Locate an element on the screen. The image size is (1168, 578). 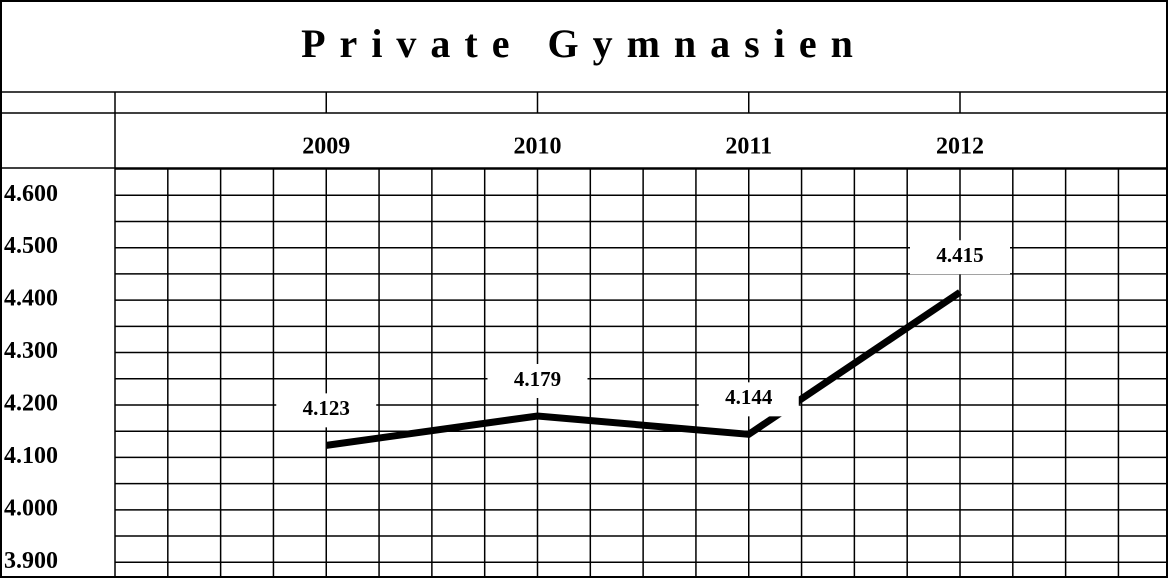
data-label: 4.123 is located at coordinates (326, 408).